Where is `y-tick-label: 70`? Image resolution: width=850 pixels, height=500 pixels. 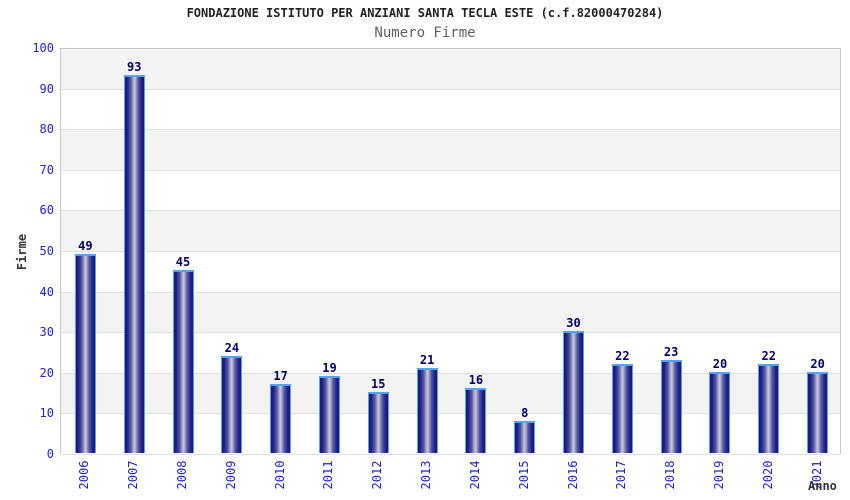
y-tick-label: 70 is located at coordinates (46, 169).